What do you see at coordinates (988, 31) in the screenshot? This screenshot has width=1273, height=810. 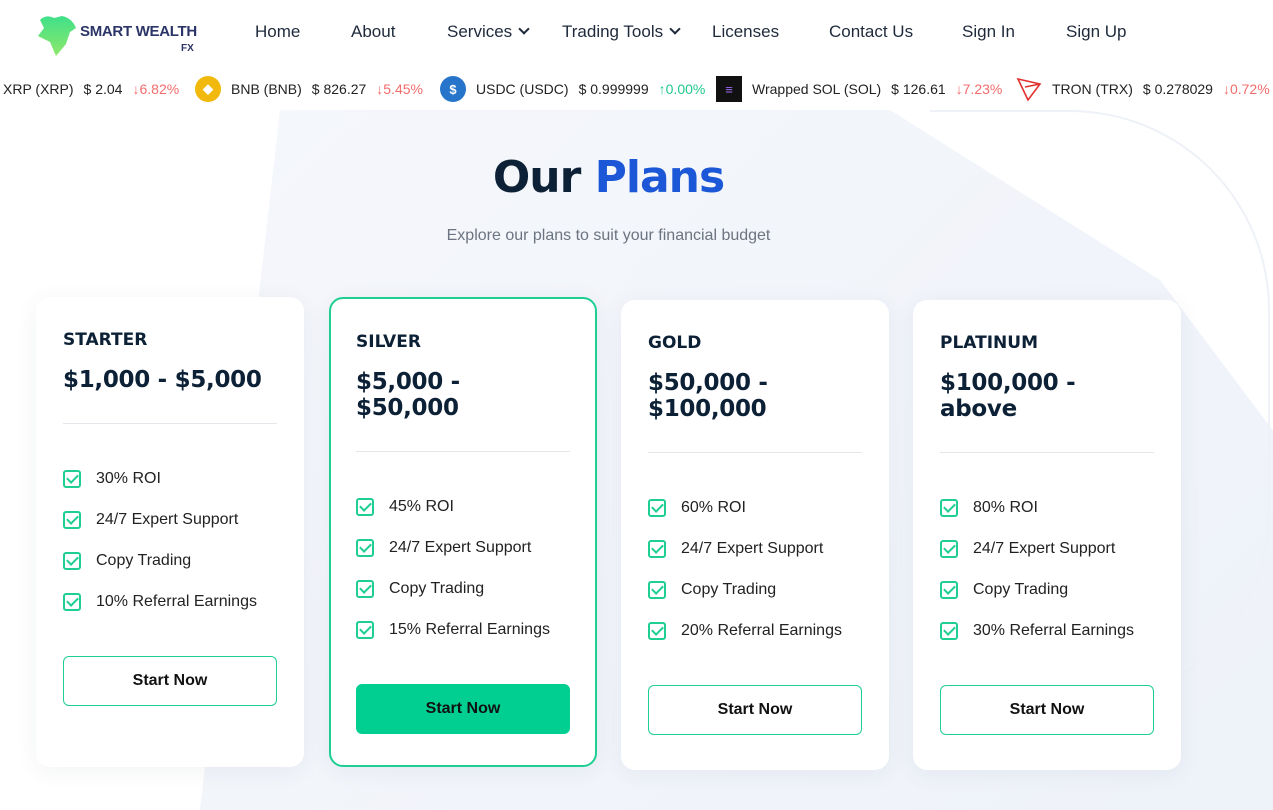 I see `nav-sign-in: Sign In` at bounding box center [988, 31].